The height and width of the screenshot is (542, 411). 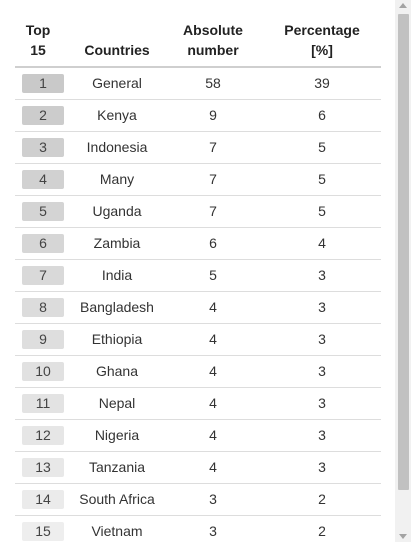 I want to click on table-row: 9 Ethiopia 4 3, so click(x=198, y=339).